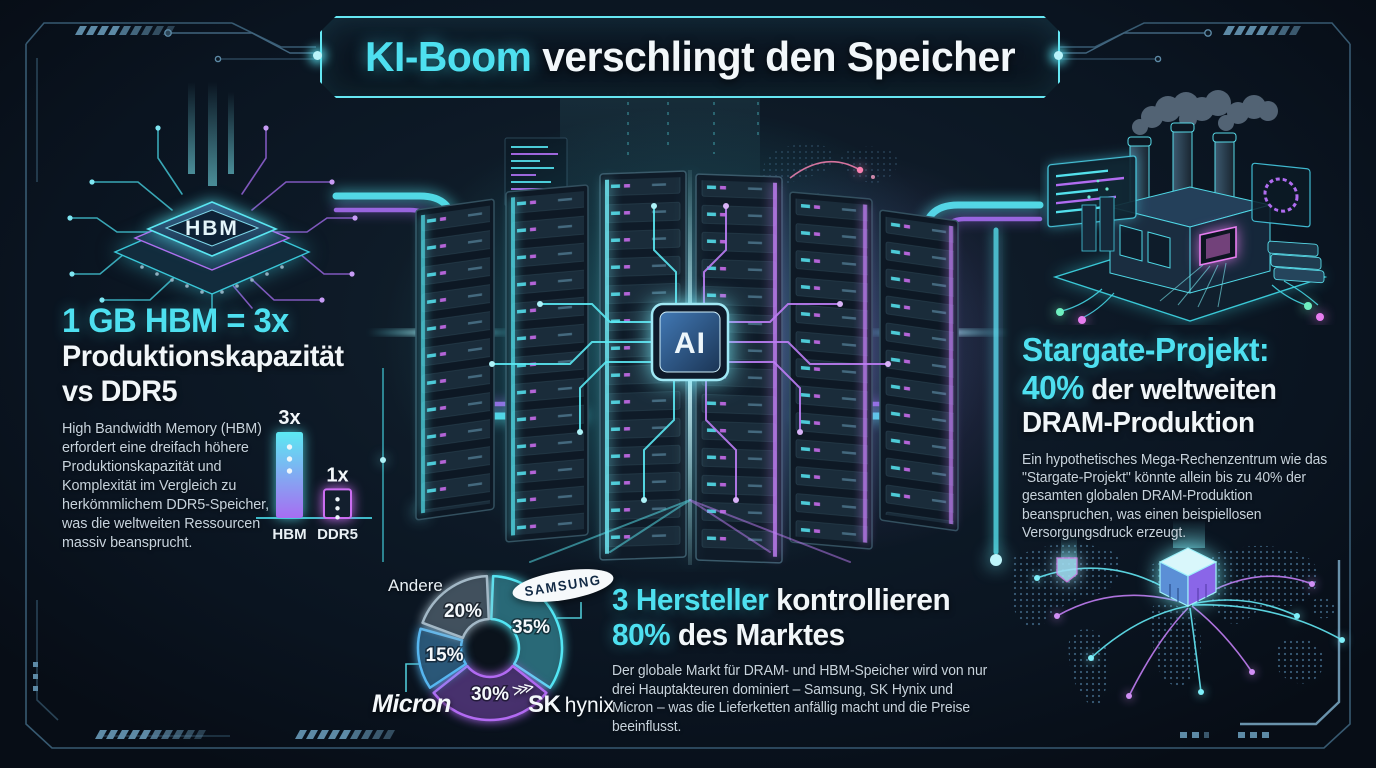  I want to click on market-headline-rest2: des Marktes, so click(757, 634).